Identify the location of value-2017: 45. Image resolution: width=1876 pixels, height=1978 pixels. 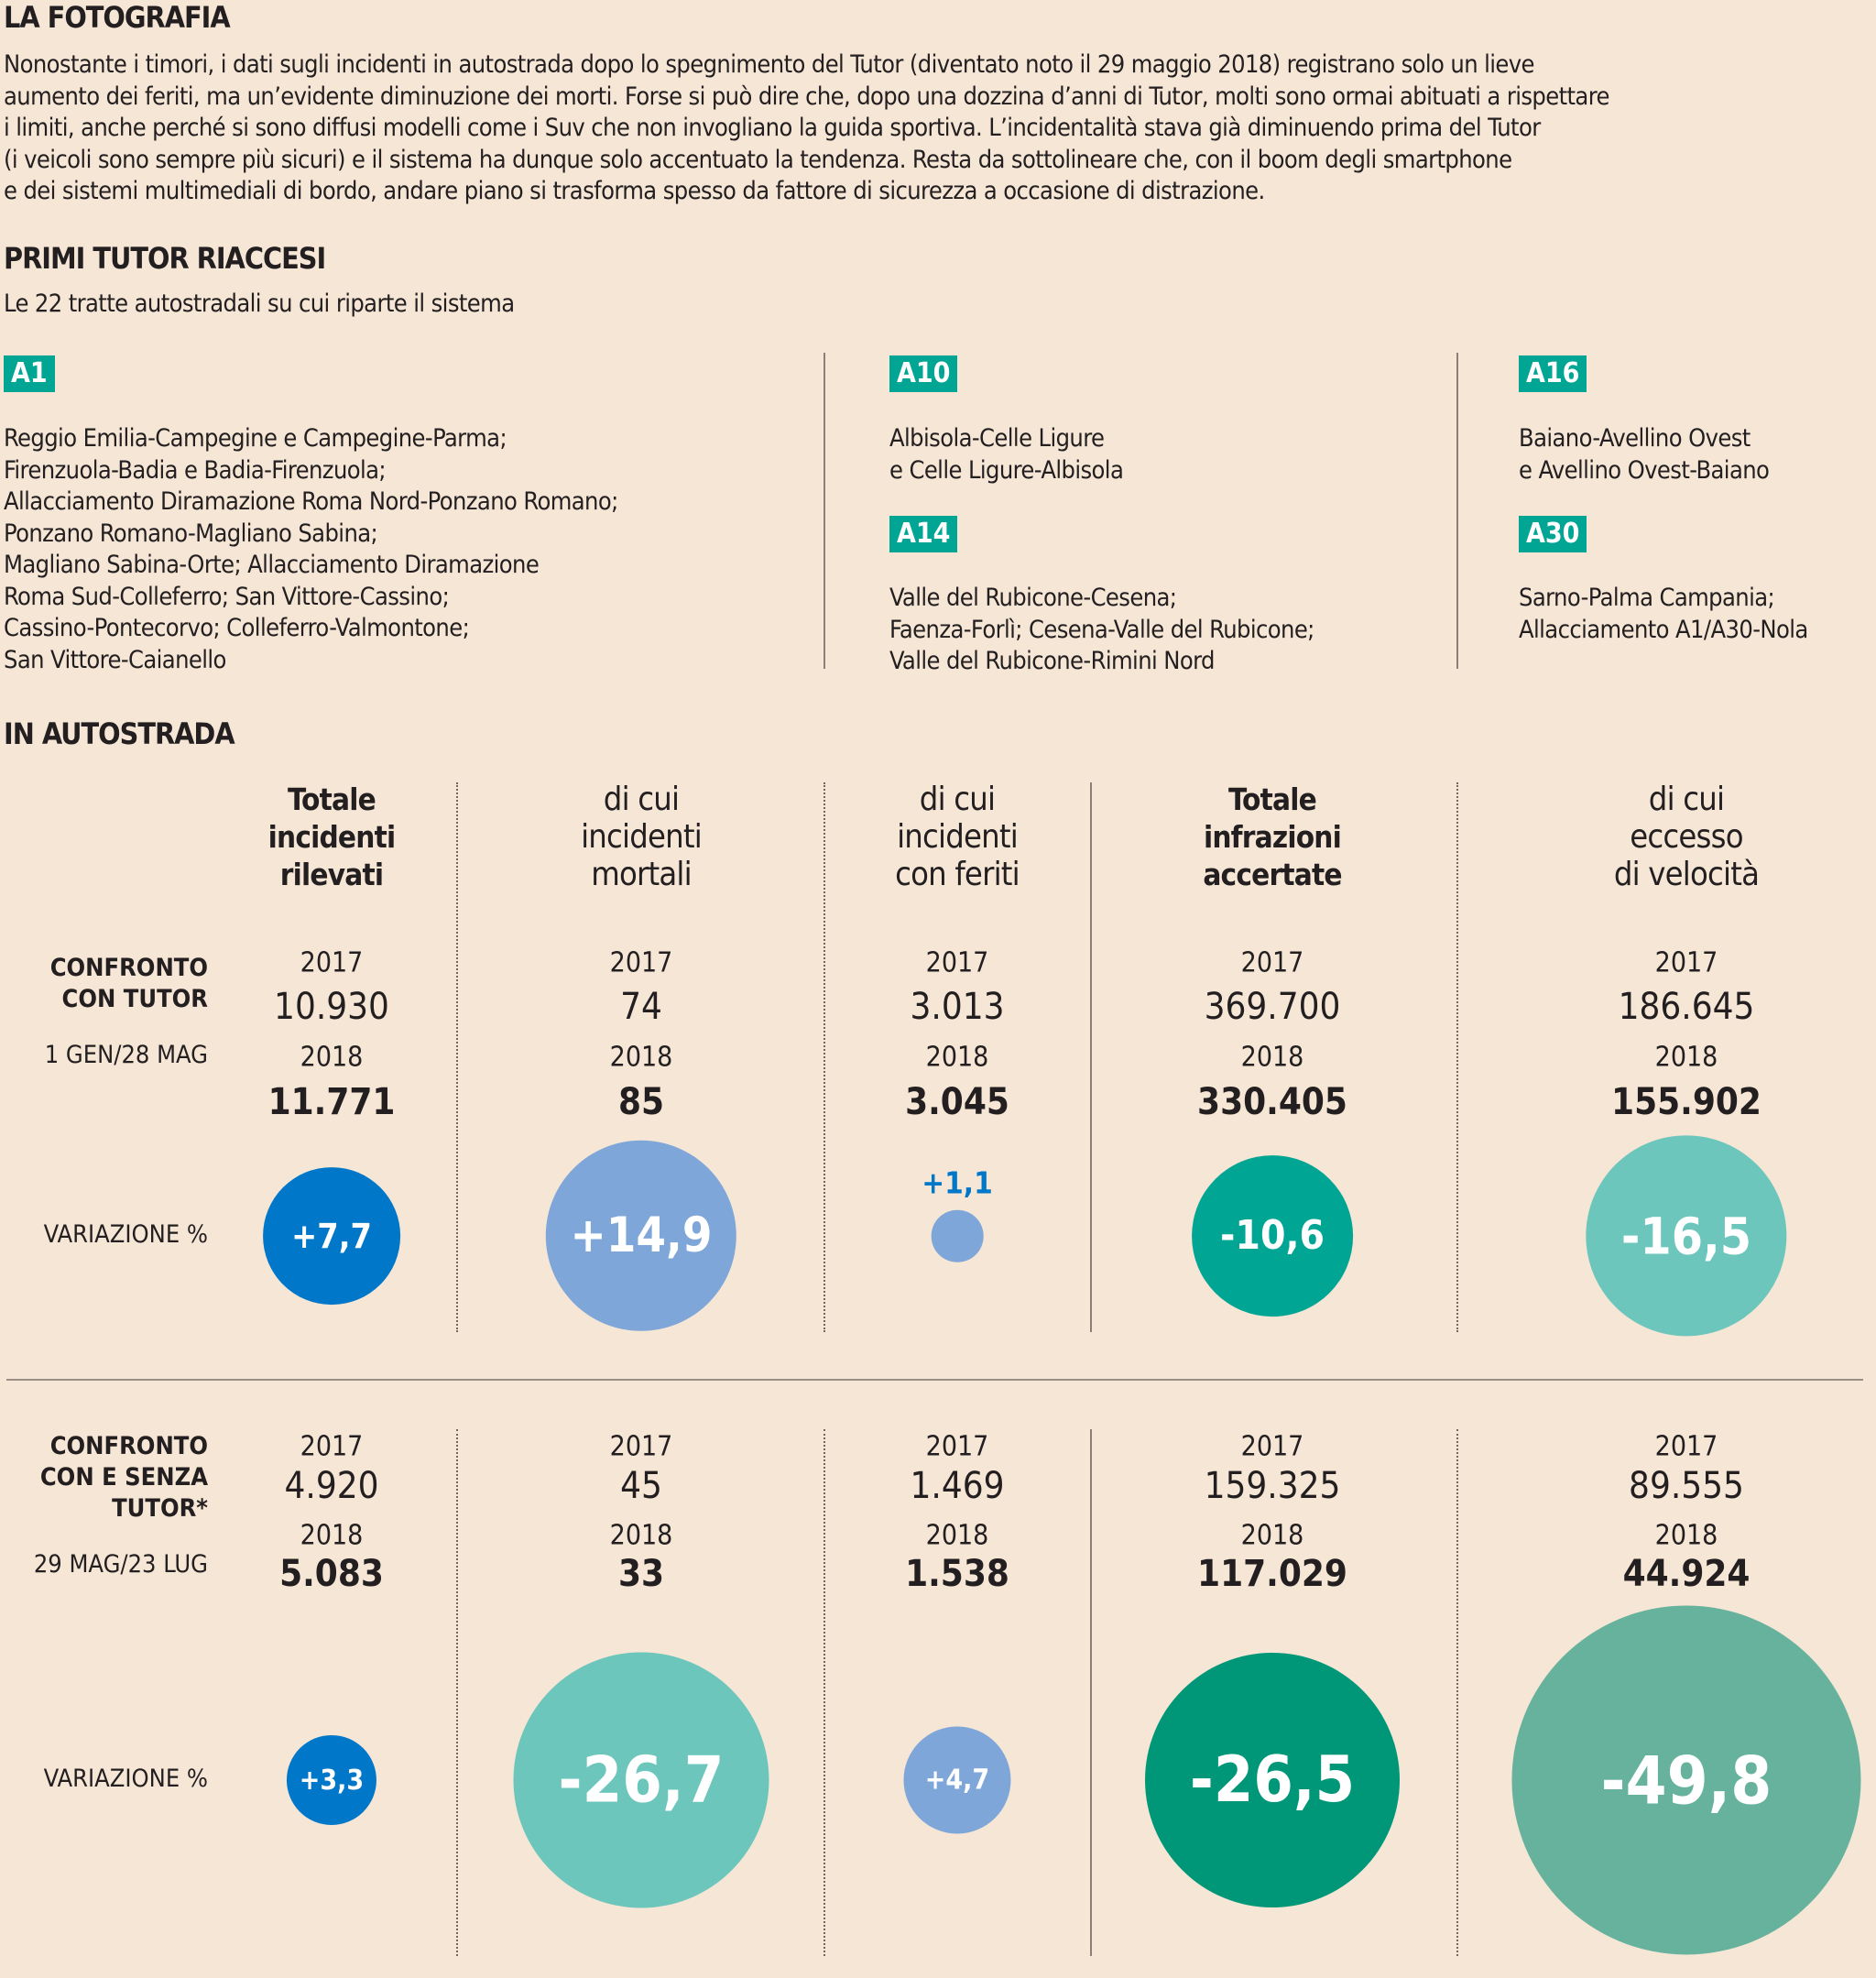
(641, 1486).